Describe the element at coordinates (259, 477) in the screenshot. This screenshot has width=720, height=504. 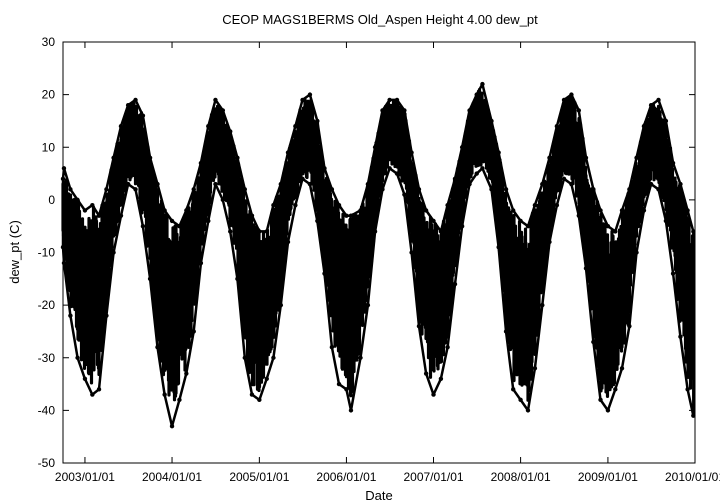
I see `x-tick-label: 2005/01/01` at that location.